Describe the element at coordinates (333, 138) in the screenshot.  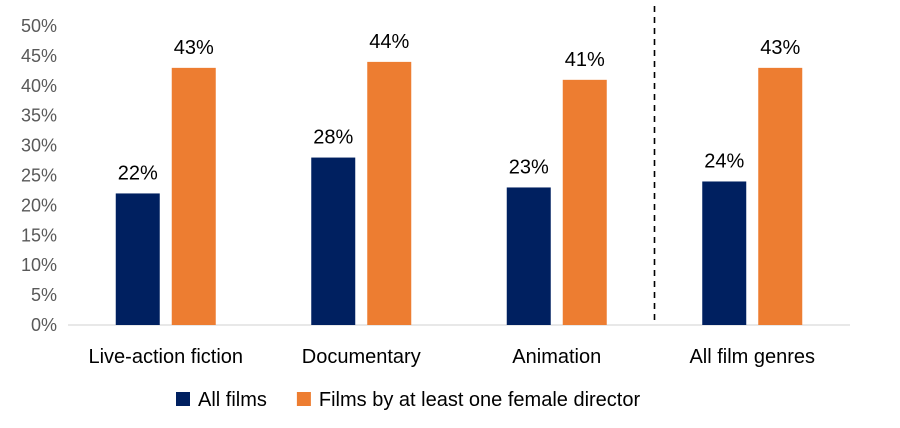
I see `data-label: 28%` at that location.